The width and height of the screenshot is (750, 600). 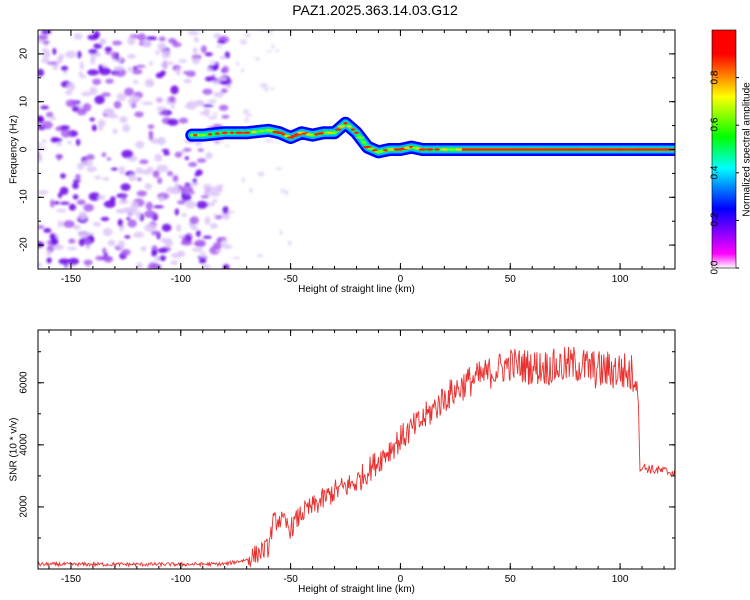 What do you see at coordinates (715, 219) in the screenshot?
I see `colorbar-tick-label: 0.2` at bounding box center [715, 219].